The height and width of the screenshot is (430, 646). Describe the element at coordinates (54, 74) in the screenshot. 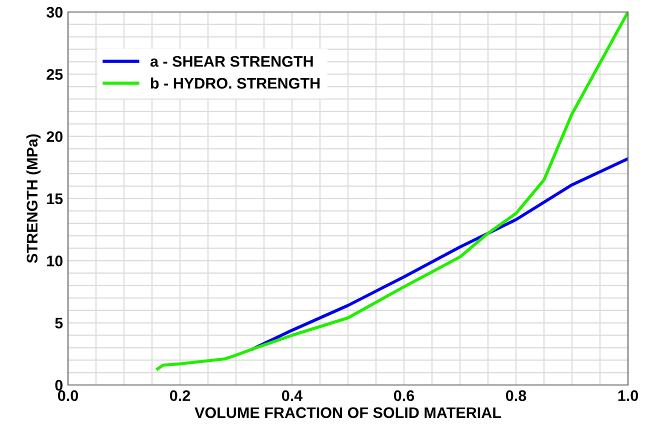

I see `y-tick-label: 25` at that location.